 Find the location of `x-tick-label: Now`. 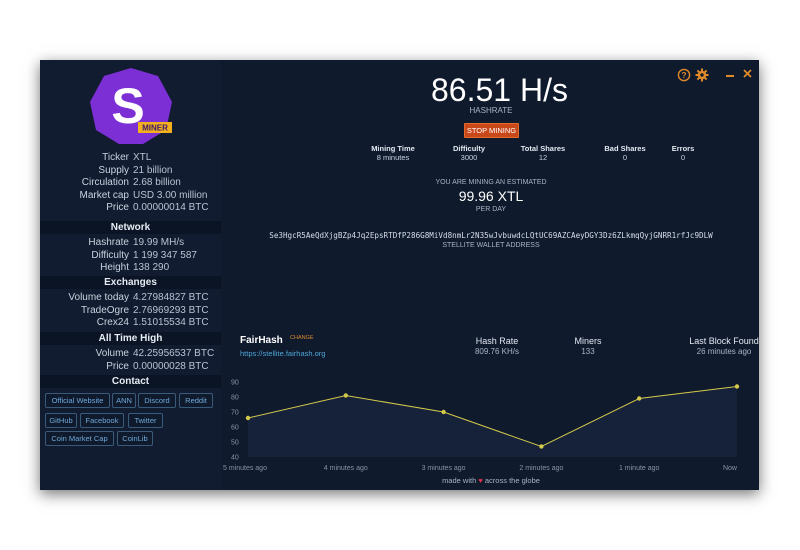

x-tick-label: Now is located at coordinates (730, 468).